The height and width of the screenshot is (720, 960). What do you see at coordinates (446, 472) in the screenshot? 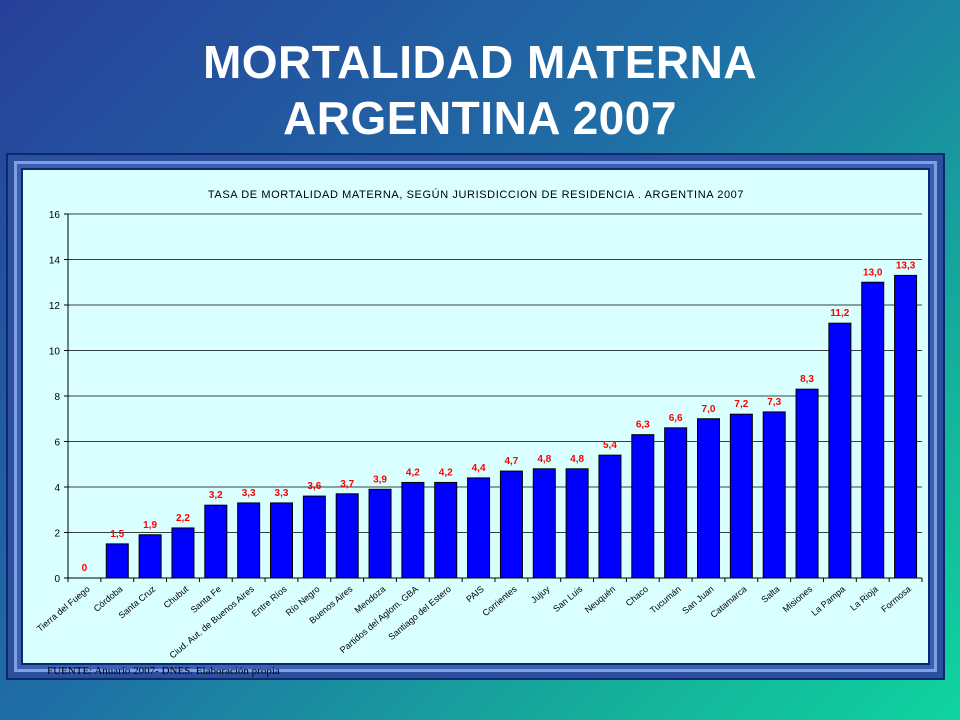
I see `data-label-11: 4,2` at bounding box center [446, 472].